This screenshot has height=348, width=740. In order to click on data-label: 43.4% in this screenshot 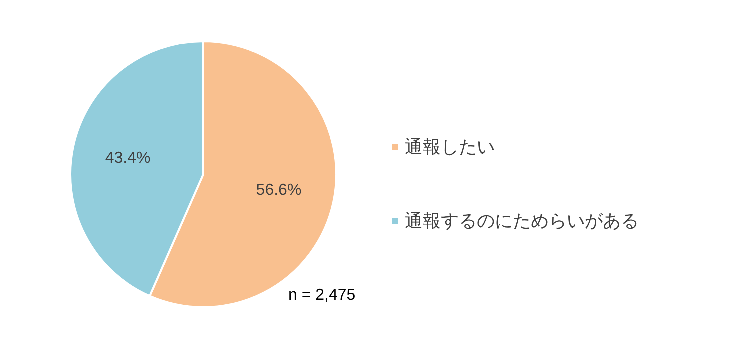, I will do `click(128, 159)`.